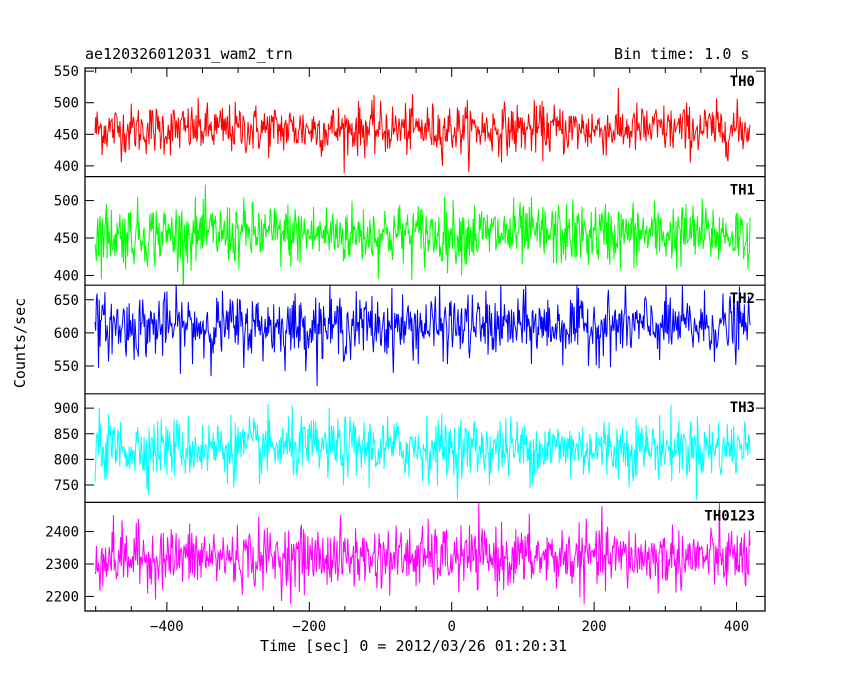 The image size is (850, 680). What do you see at coordinates (167, 627) in the screenshot?
I see `x-tick-label: −400` at bounding box center [167, 627].